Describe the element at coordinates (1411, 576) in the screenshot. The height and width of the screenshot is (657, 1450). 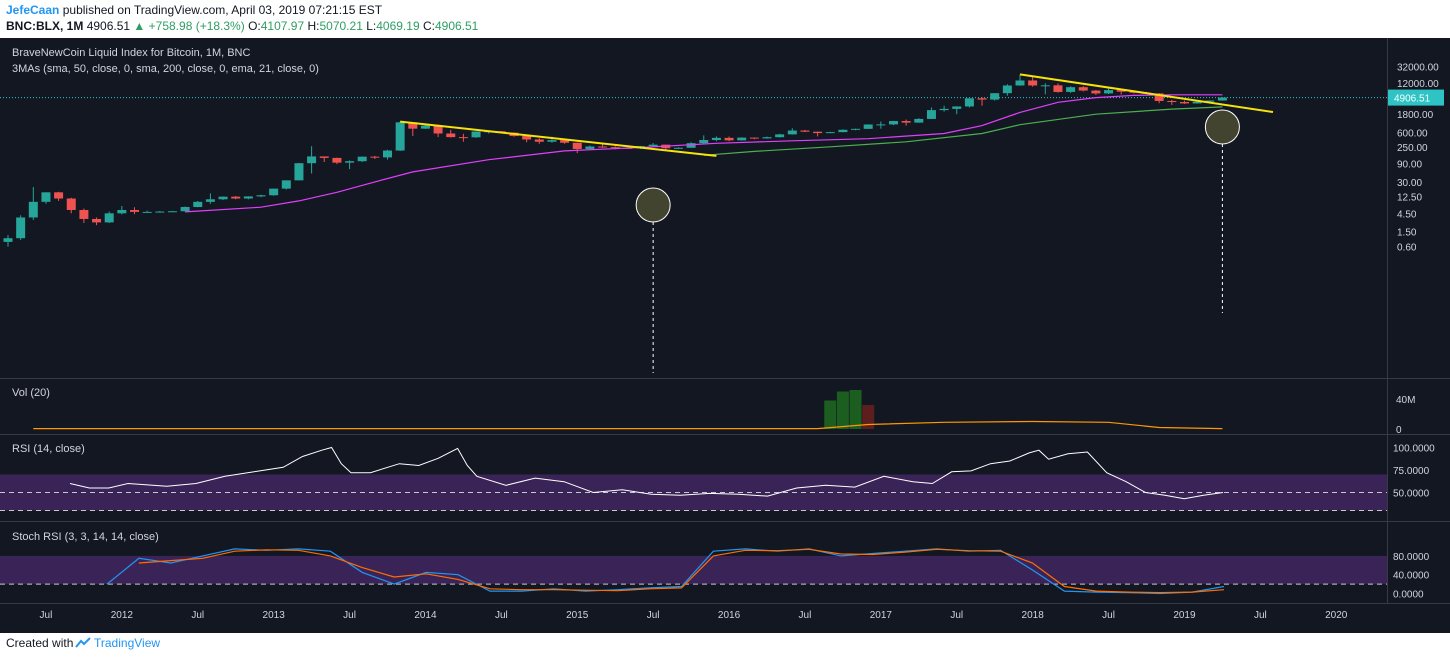
I see `stoch-tick-label: 40.0000` at that location.